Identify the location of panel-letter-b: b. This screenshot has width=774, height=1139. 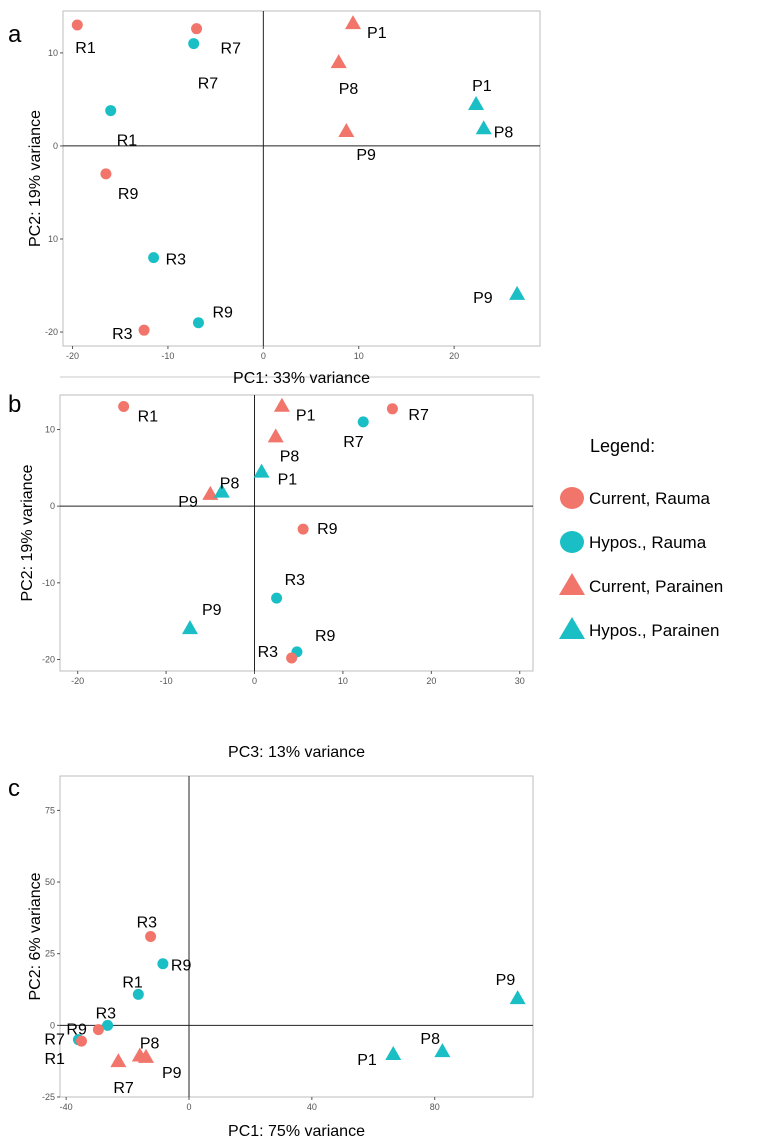
(14, 404).